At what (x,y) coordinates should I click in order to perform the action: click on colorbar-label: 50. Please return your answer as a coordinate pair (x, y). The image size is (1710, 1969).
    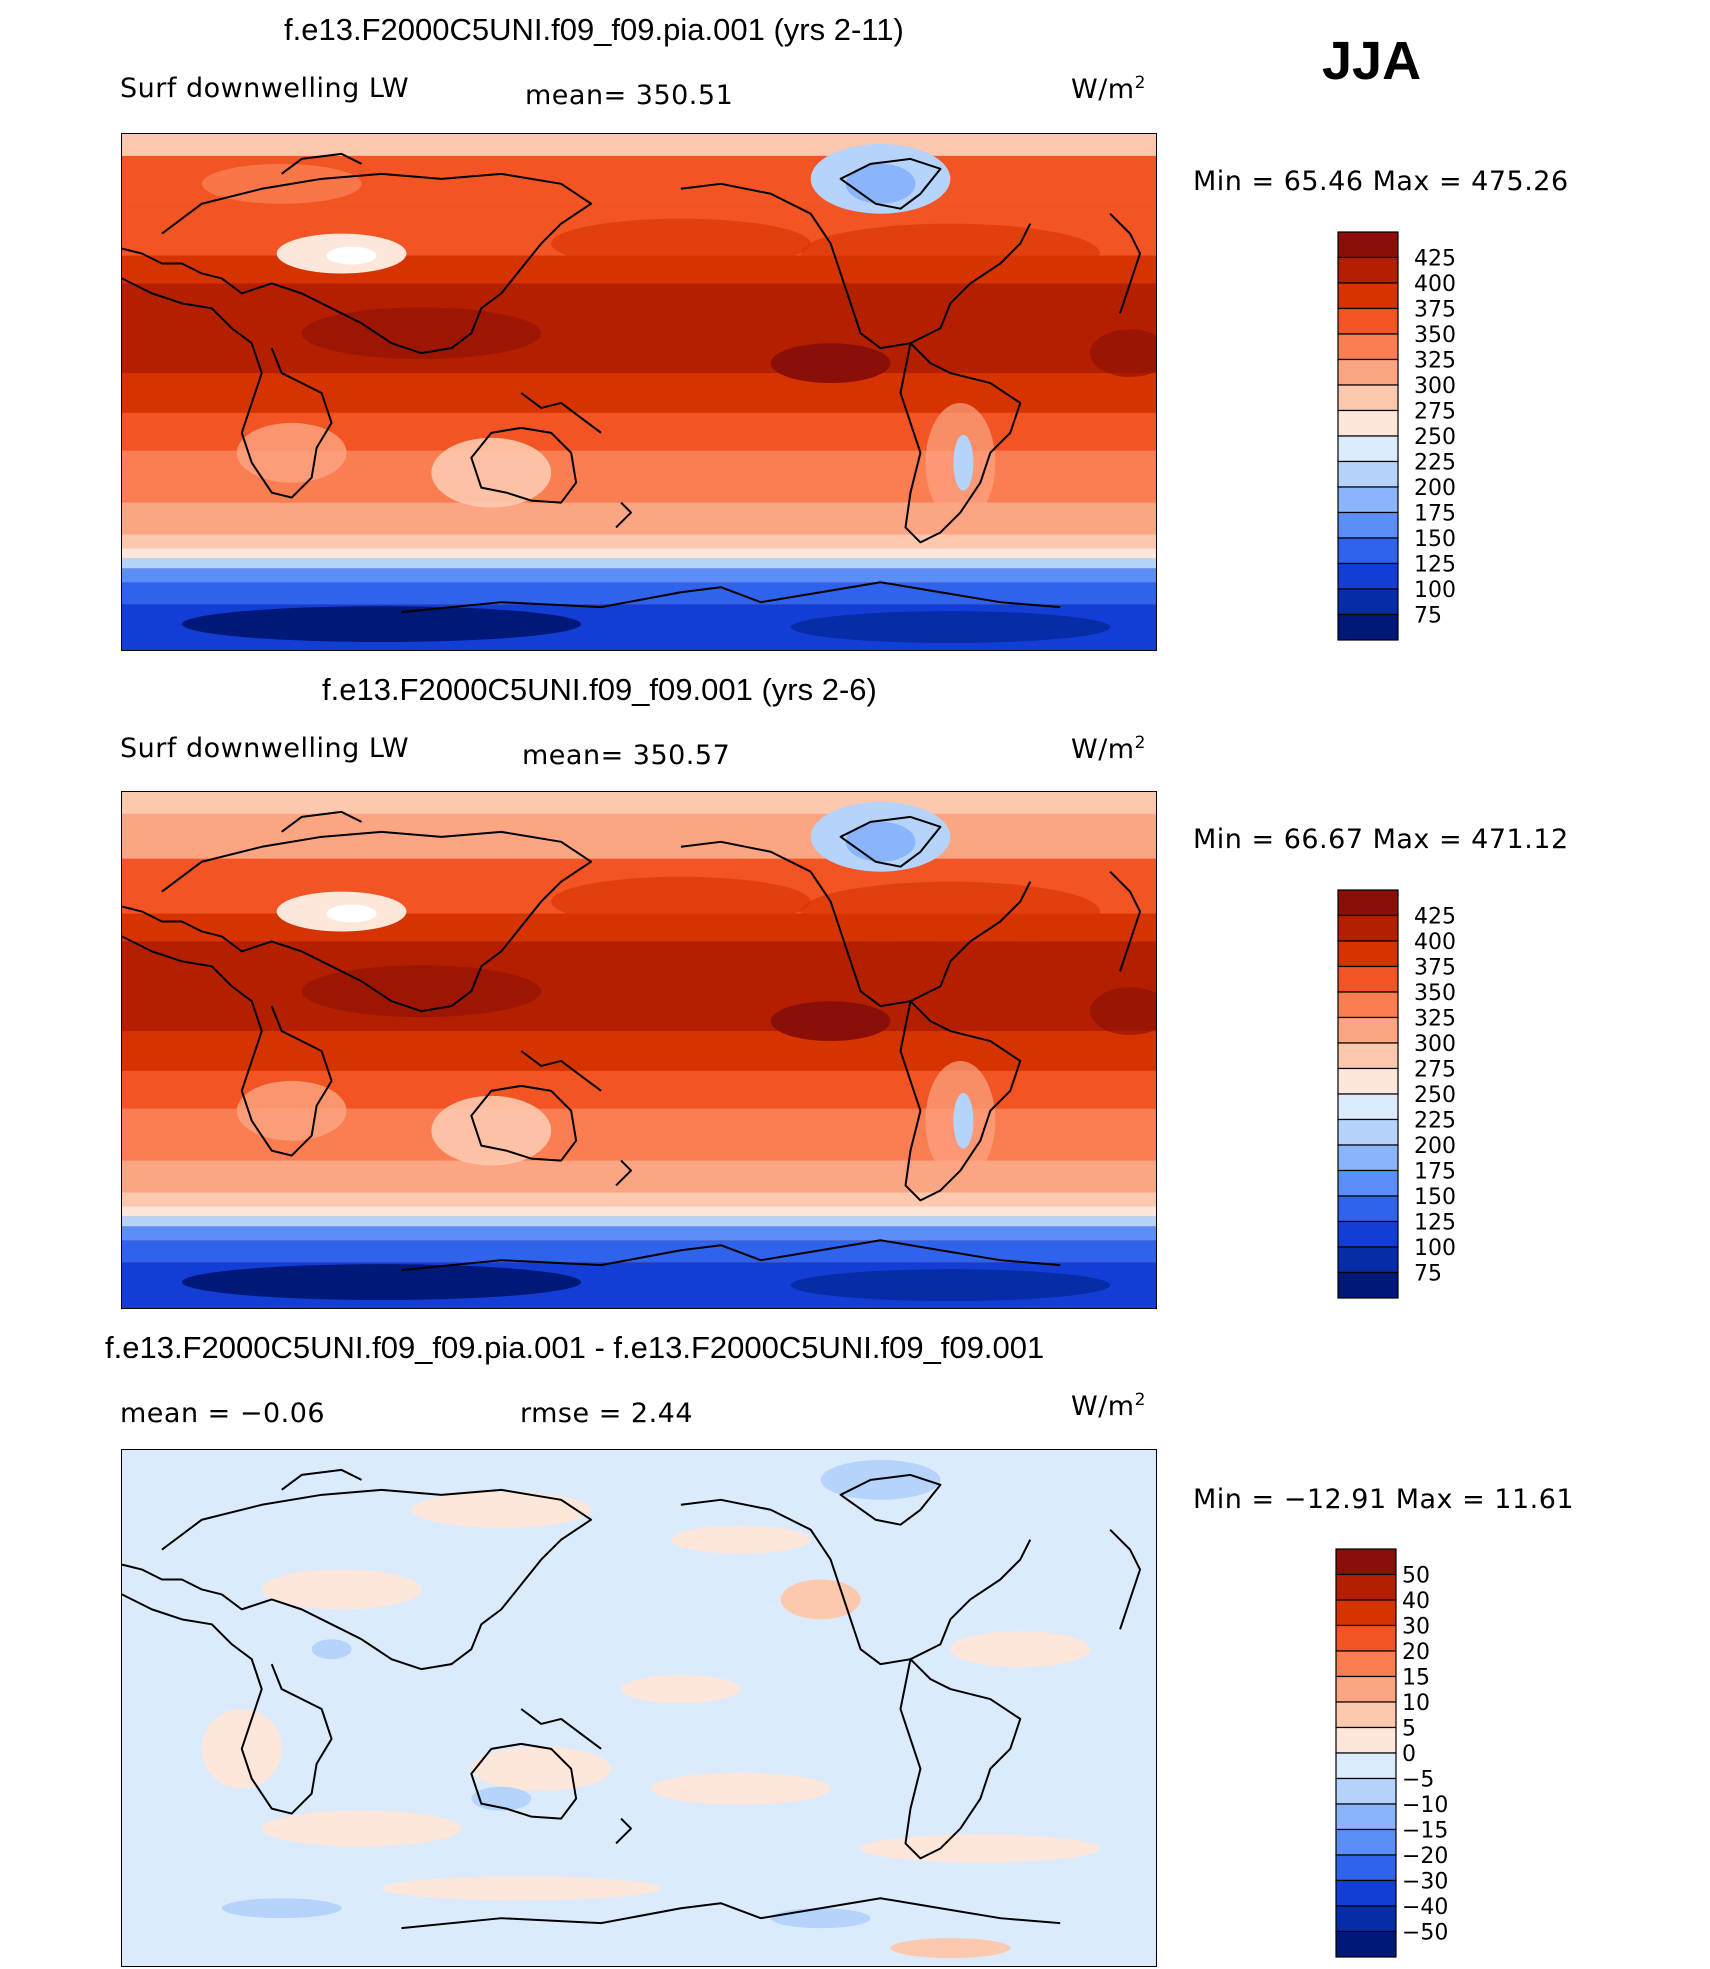
    Looking at the image, I should click on (1416, 1576).